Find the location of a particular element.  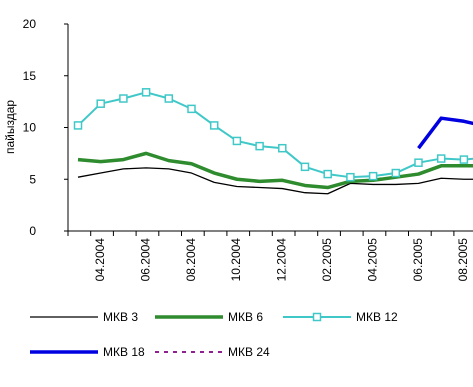

x-tick-label: 06.2004 is located at coordinates (145, 260).